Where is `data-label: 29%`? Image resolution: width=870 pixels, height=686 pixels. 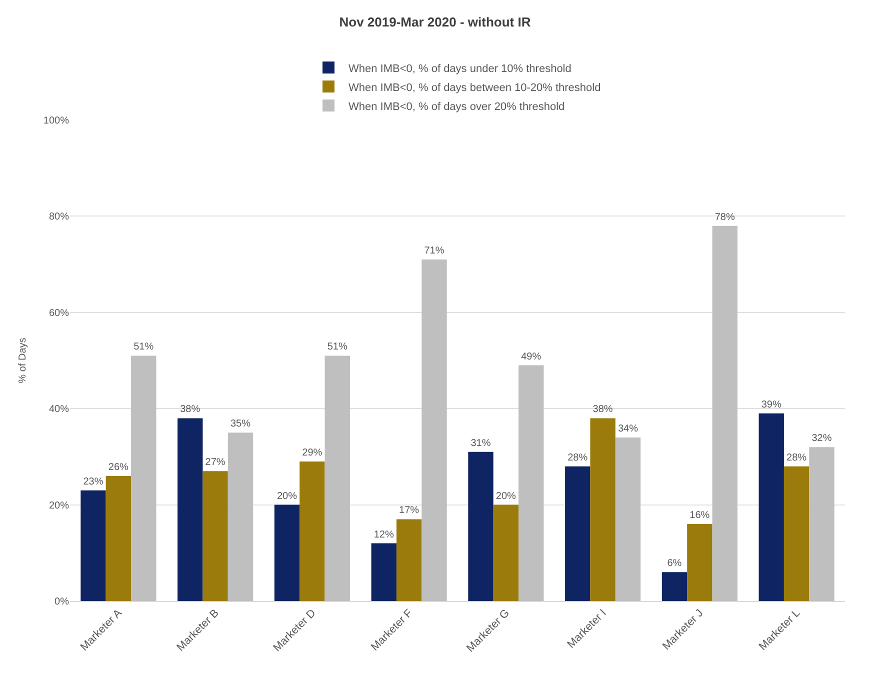
data-label: 29% is located at coordinates (312, 453).